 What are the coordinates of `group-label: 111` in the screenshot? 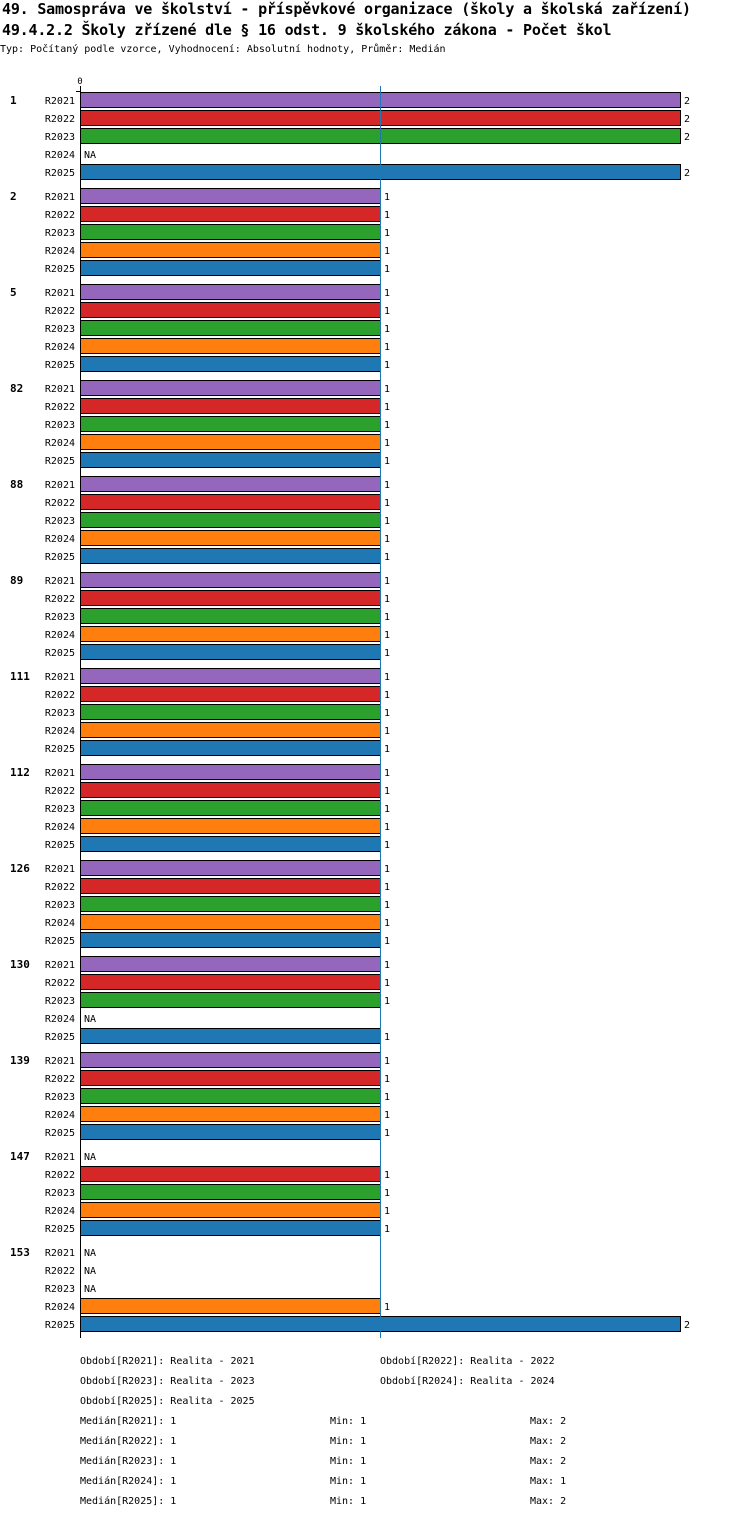 It's located at (20, 676).